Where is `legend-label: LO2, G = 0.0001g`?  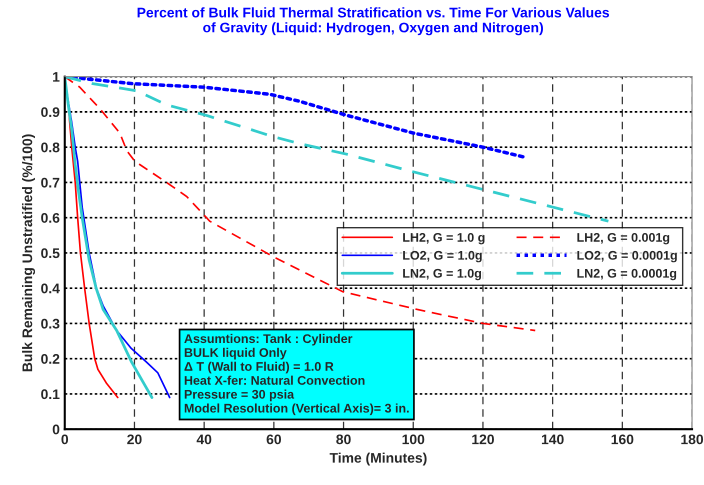
legend-label: LO2, G = 0.0001g is located at coordinates (627, 256).